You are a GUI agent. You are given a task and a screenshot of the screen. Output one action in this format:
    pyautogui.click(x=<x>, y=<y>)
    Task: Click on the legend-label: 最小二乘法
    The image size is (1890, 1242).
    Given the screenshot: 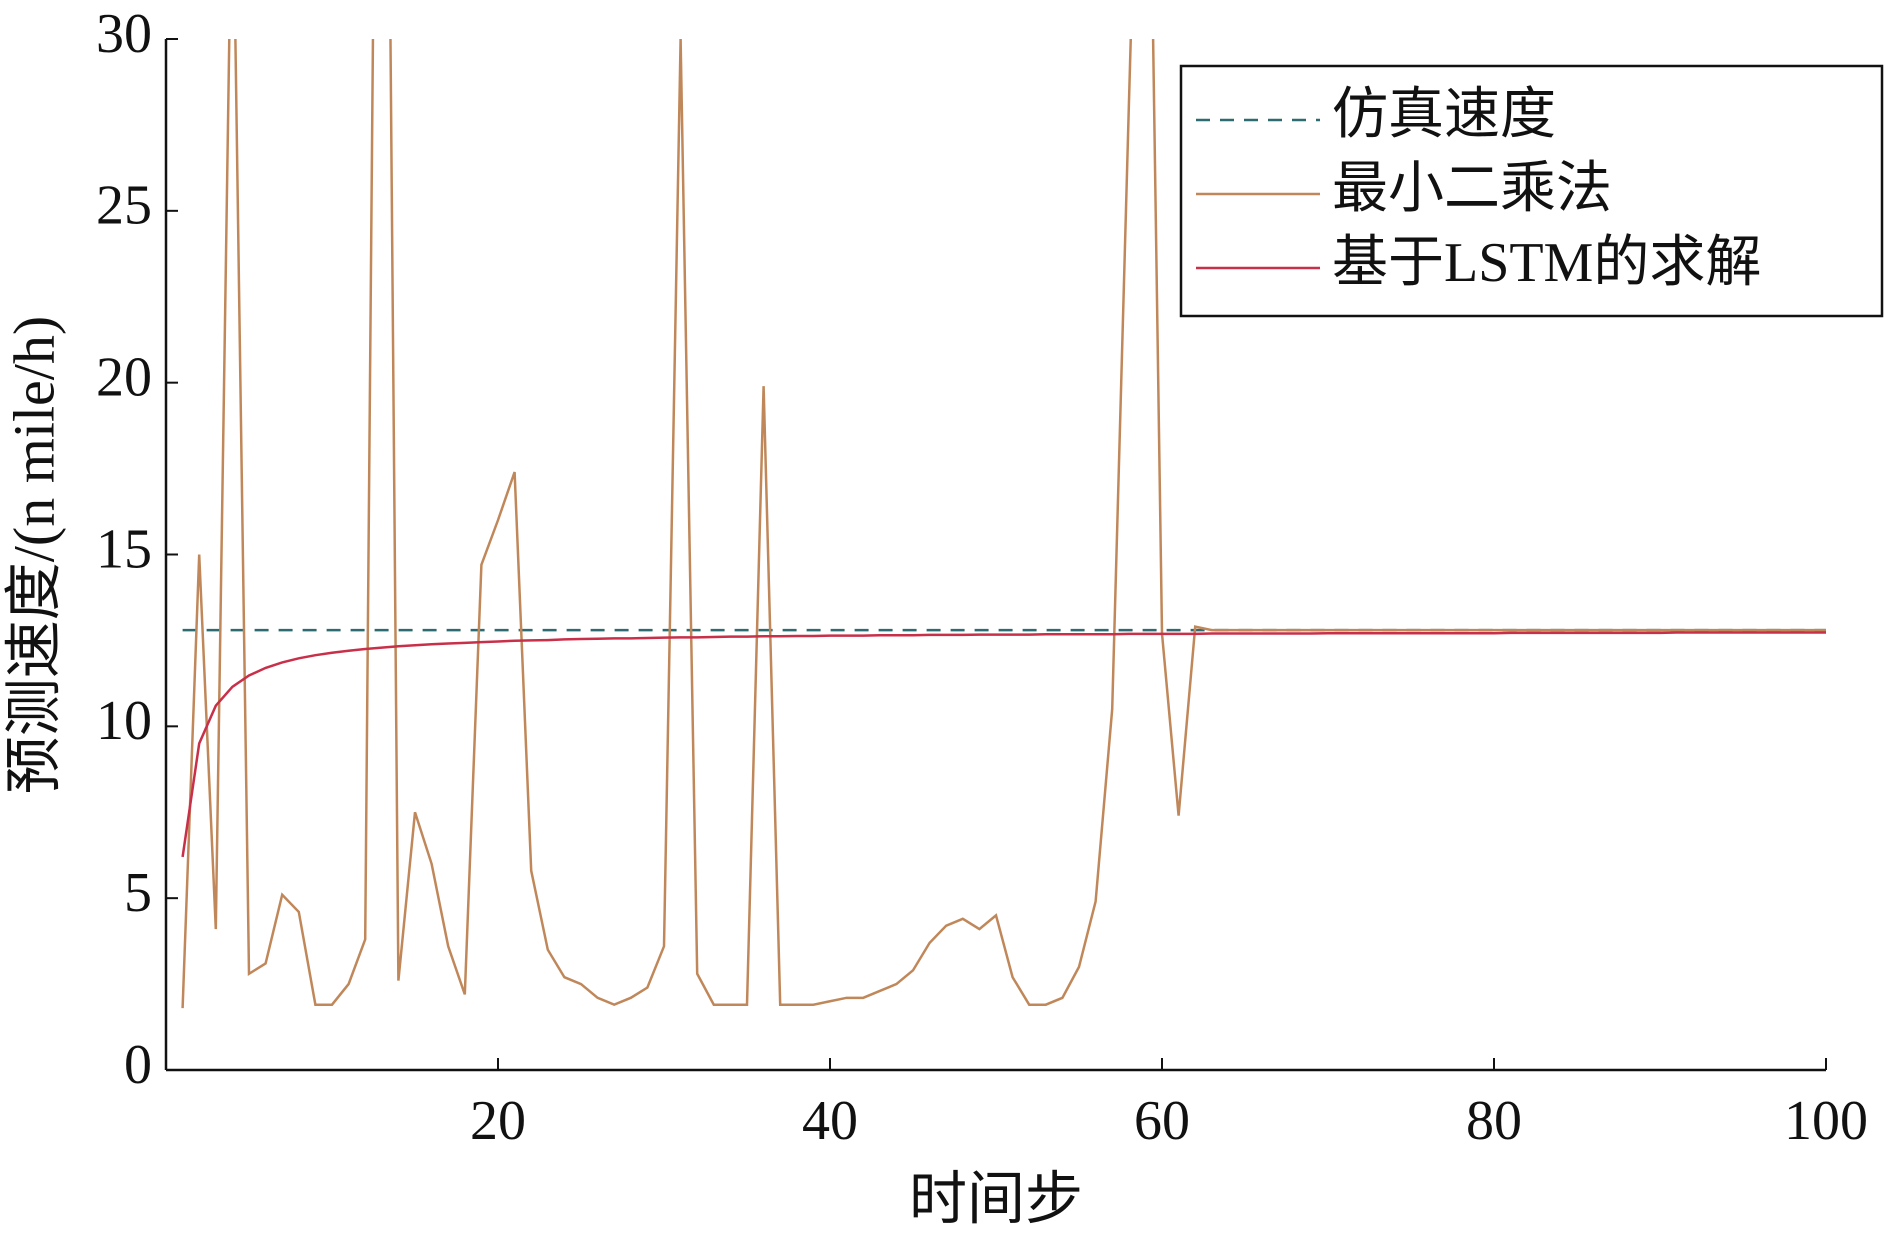 What is the action you would take?
    pyautogui.click(x=1472, y=189)
    